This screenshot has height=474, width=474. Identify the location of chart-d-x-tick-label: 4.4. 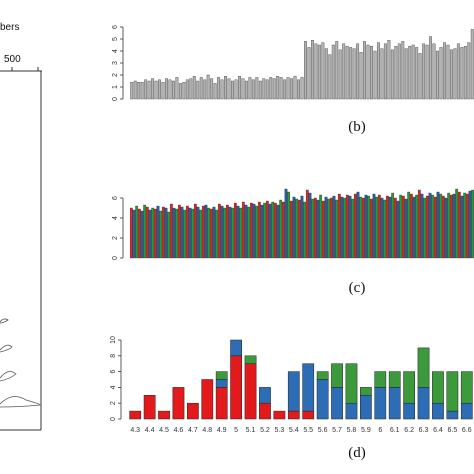
(150, 430).